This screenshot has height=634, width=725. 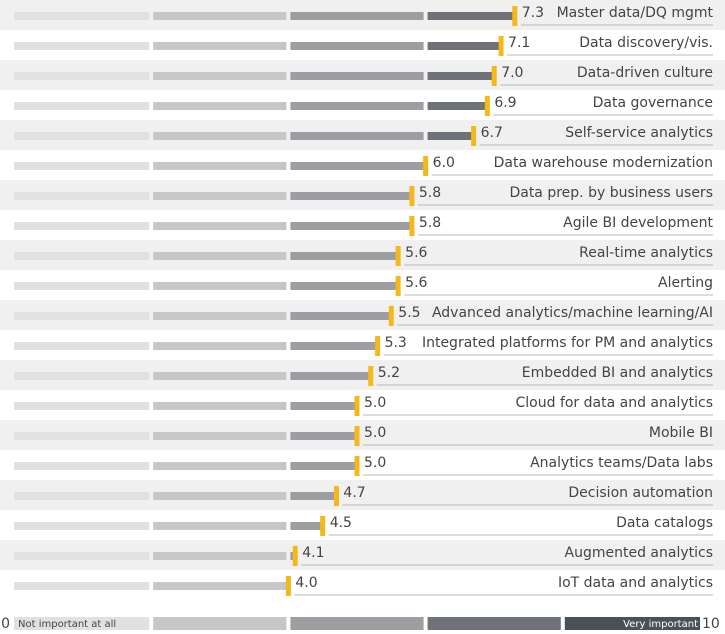 I want to click on category-label: Alerting, so click(x=685, y=283).